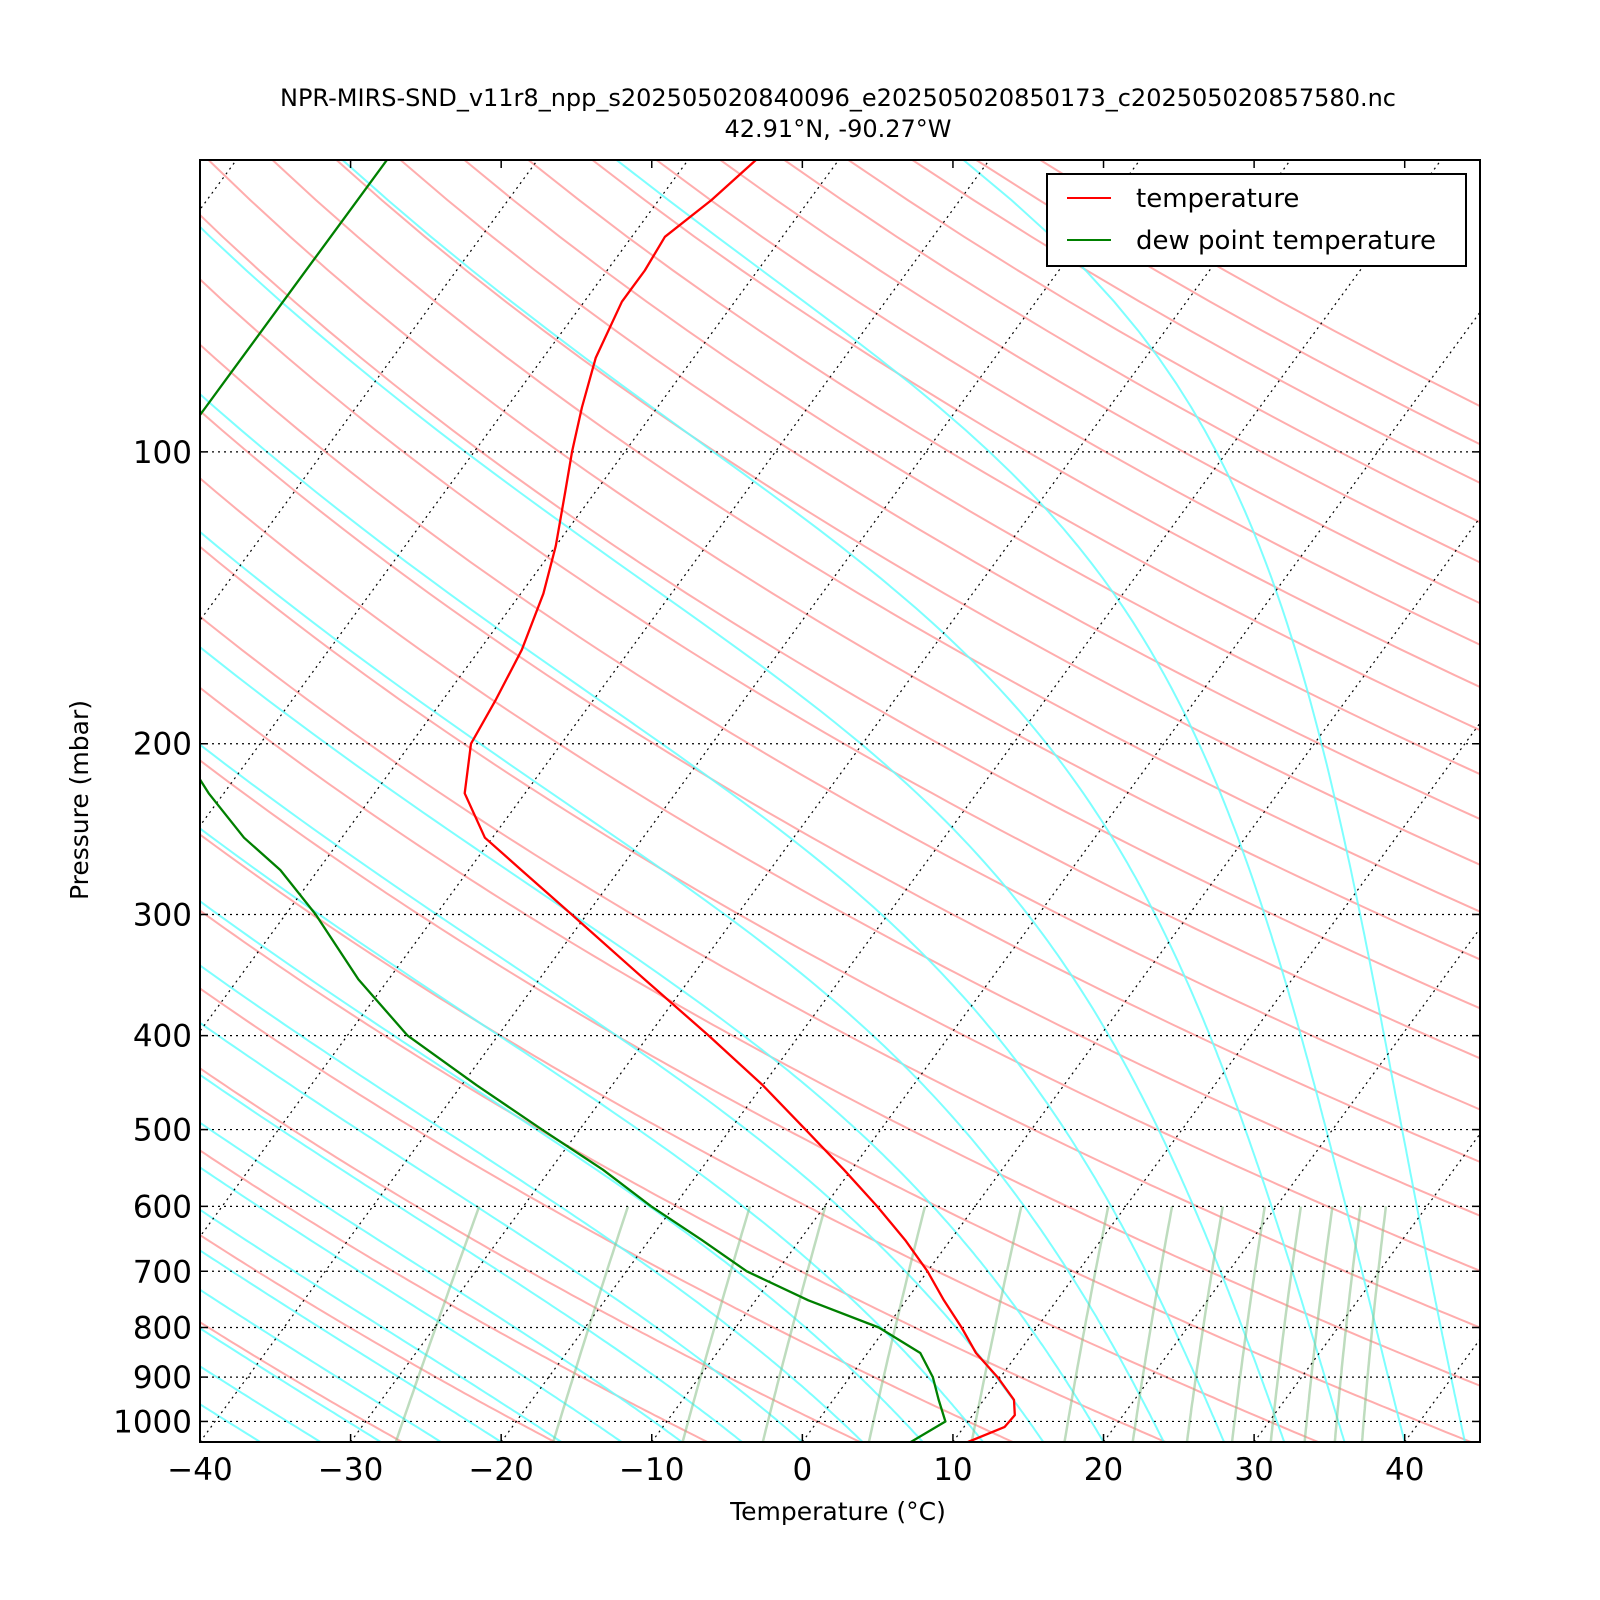 The image size is (1600, 1600). Describe the element at coordinates (162, 453) in the screenshot. I see `y-tick-label: 100` at that location.